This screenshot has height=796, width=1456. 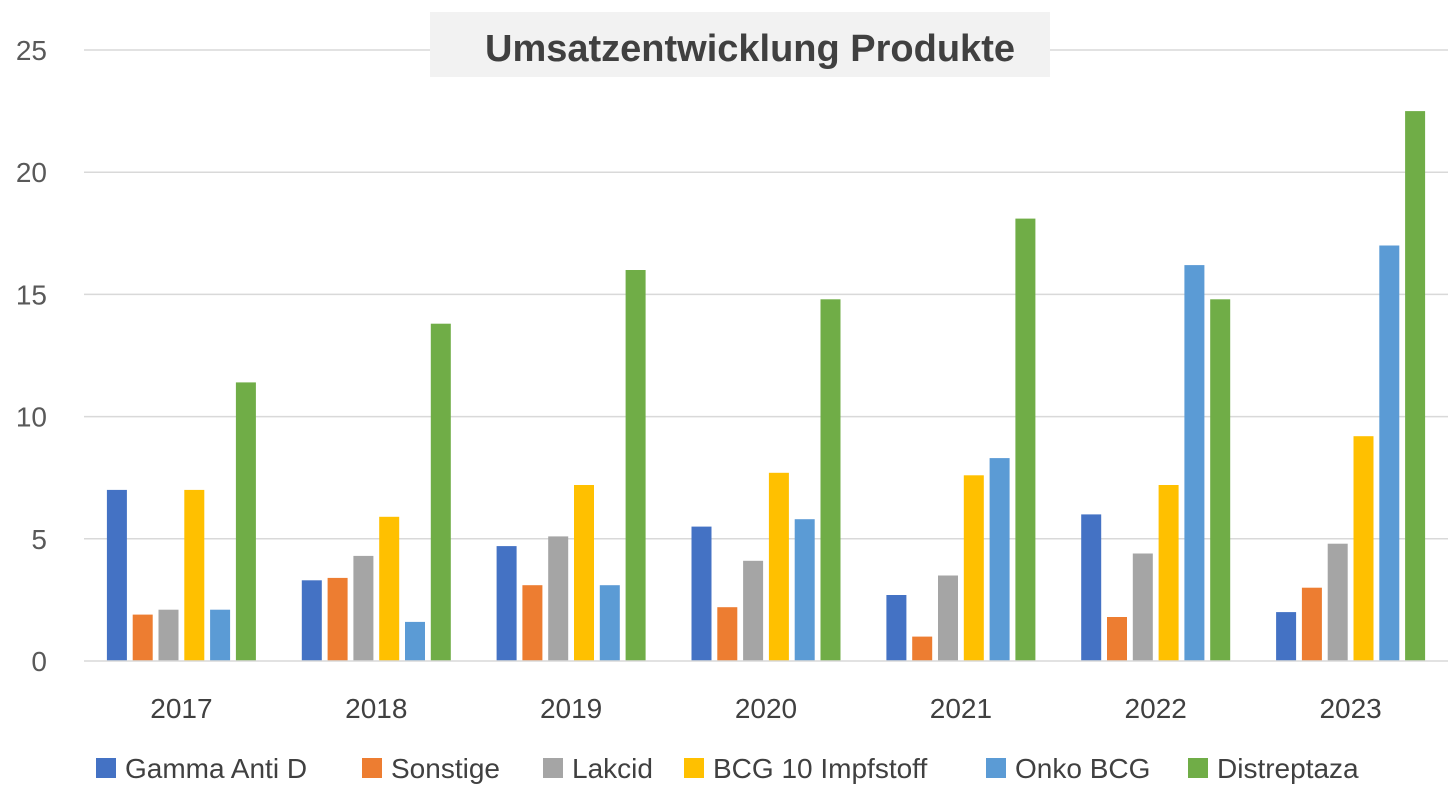 I want to click on bar-onko-bcg-2023, so click(x=1389, y=453).